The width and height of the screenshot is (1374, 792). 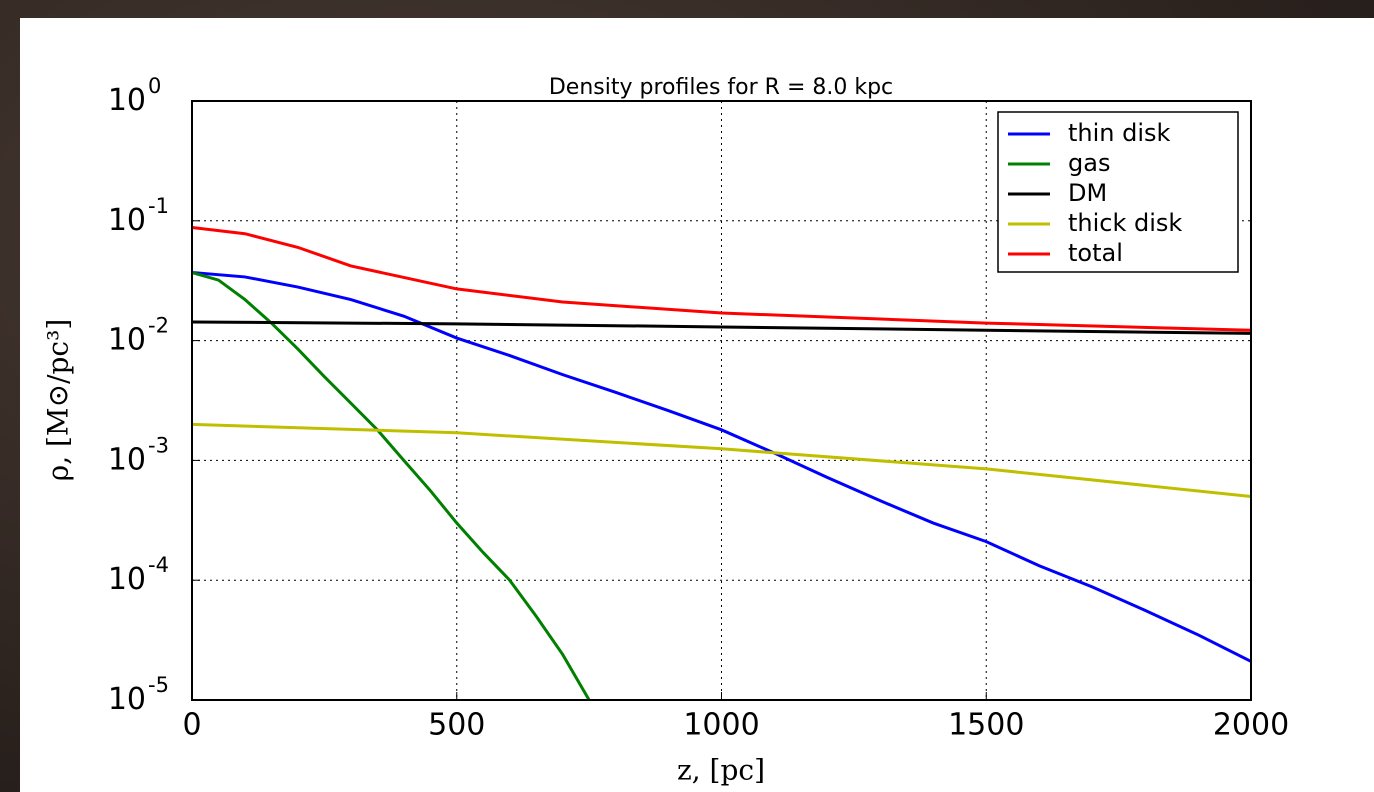 What do you see at coordinates (158, 326) in the screenshot?
I see `y-tick-exponent: -2` at bounding box center [158, 326].